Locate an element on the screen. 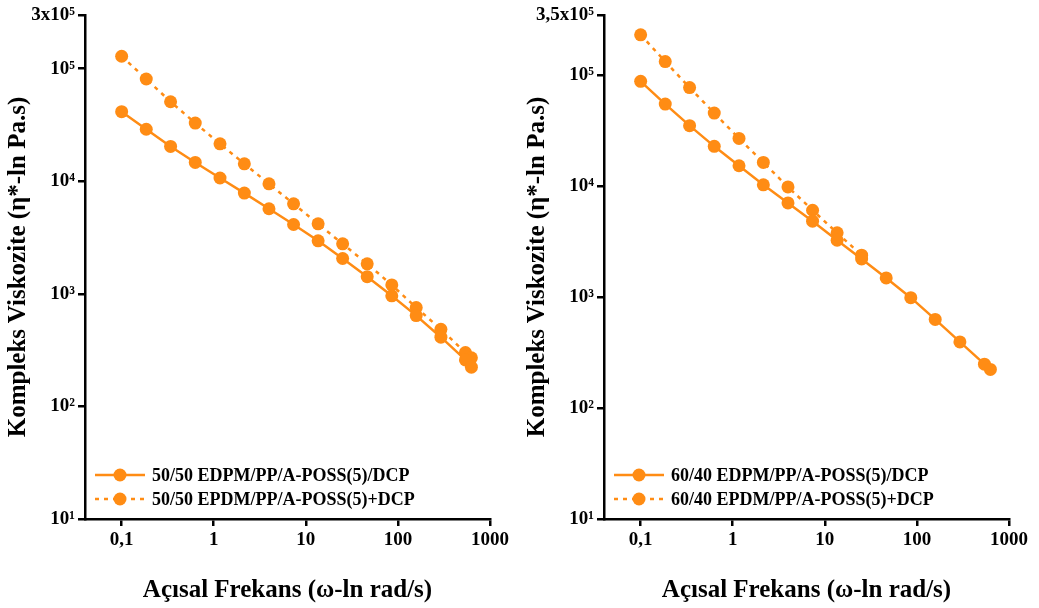 This screenshot has width=1039, height=608. y-tick-label: 3,5x10⁵ is located at coordinates (565, 13).